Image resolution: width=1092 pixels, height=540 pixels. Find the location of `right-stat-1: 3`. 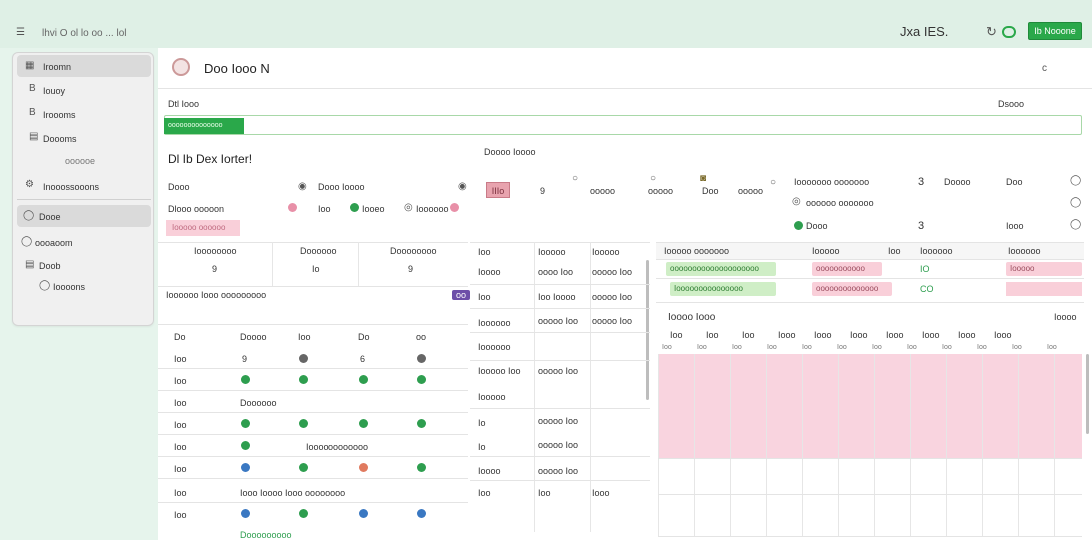

right-stat-1: 3 is located at coordinates (921, 226).